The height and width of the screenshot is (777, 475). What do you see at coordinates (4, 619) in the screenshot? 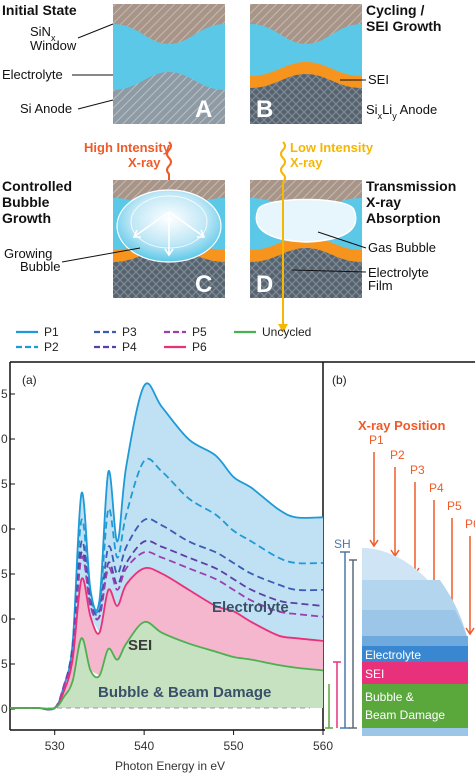
I see `y-tick-label-5: 0` at bounding box center [4, 619].